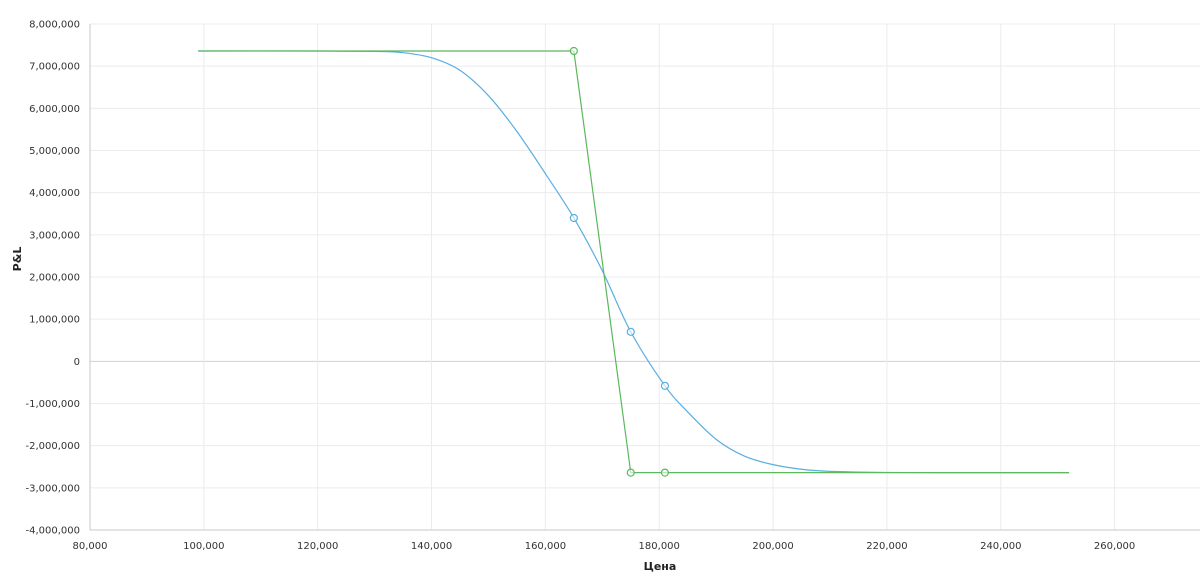 The height and width of the screenshot is (581, 1200). Describe the element at coordinates (54, 25) in the screenshot. I see `y-tick-label: 8,000,000` at that location.